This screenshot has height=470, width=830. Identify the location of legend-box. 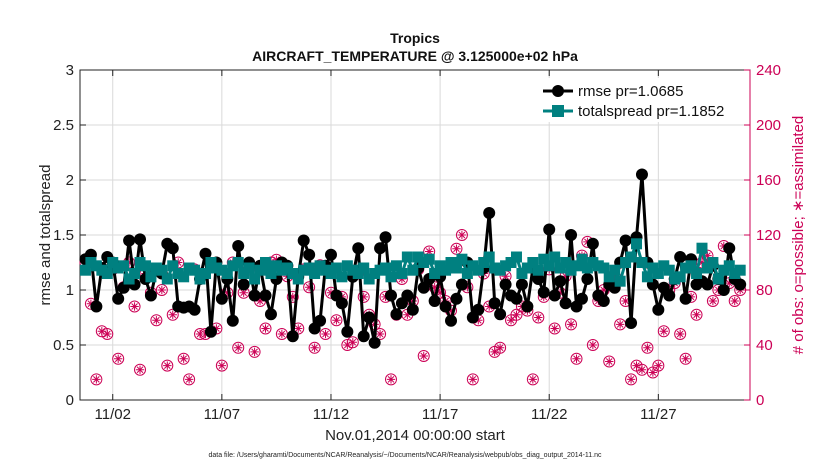
(642, 100).